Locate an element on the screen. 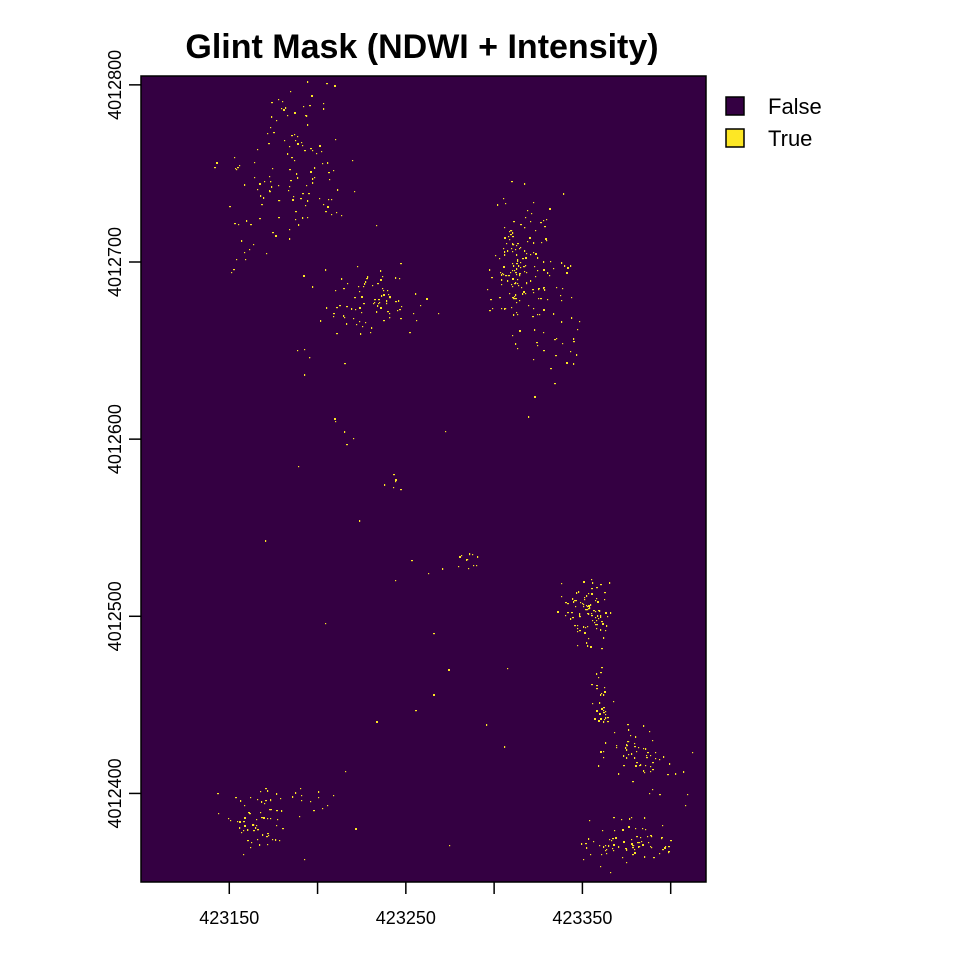 The image size is (960, 960). x-tick-label: 423350 is located at coordinates (582, 918).